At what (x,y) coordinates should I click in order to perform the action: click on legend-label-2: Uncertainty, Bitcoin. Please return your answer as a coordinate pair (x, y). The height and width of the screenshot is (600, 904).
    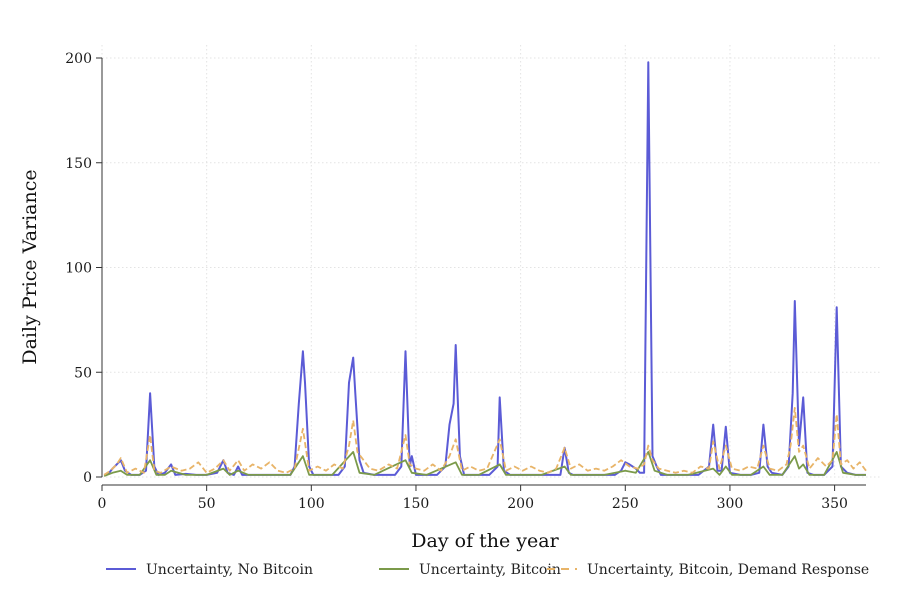
    Looking at the image, I should click on (490, 570).